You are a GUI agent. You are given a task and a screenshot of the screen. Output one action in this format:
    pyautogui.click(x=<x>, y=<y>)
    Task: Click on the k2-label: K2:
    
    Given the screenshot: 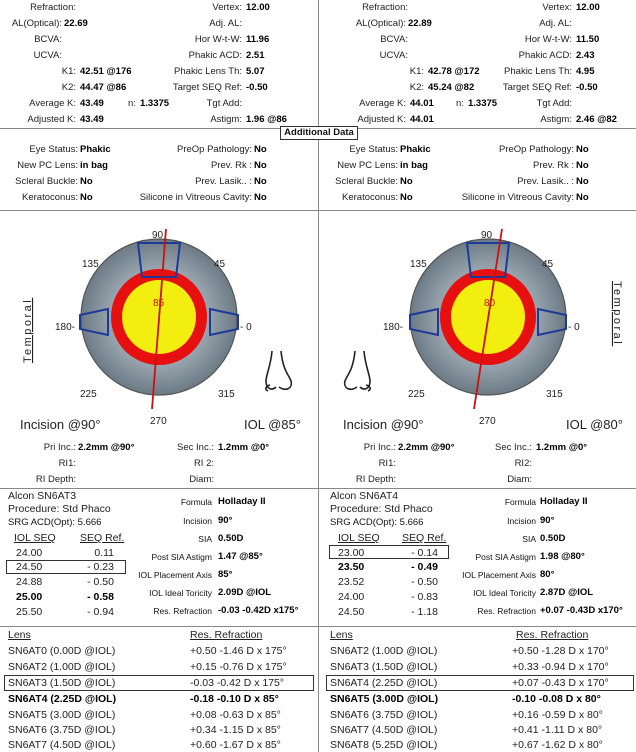 What is the action you would take?
    pyautogui.click(x=416, y=87)
    